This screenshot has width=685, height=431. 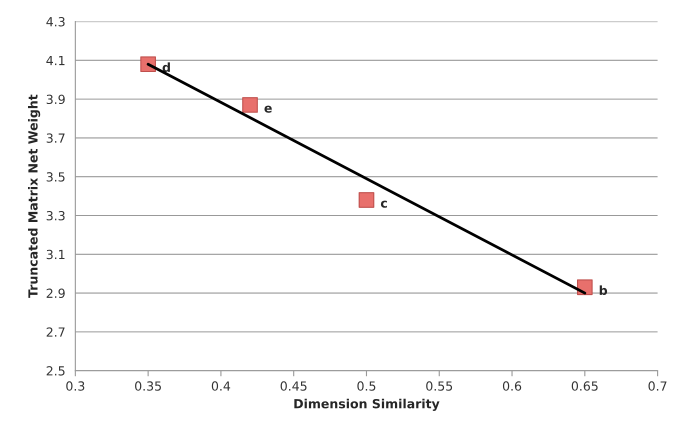 What do you see at coordinates (366, 386) in the screenshot?
I see `x-tick-label: 0.5` at bounding box center [366, 386].